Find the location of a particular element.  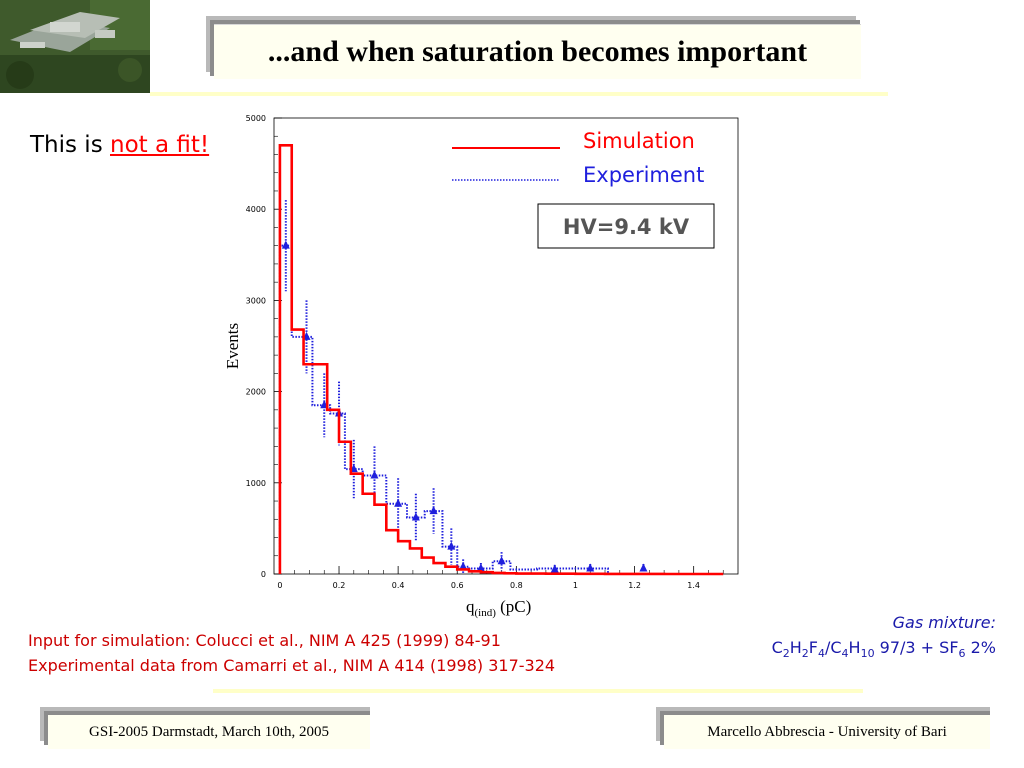

gas-mixture: Gas mixture: C2H2F4/C4H10 97/3 + SF6 2% is located at coordinates (884, 638).